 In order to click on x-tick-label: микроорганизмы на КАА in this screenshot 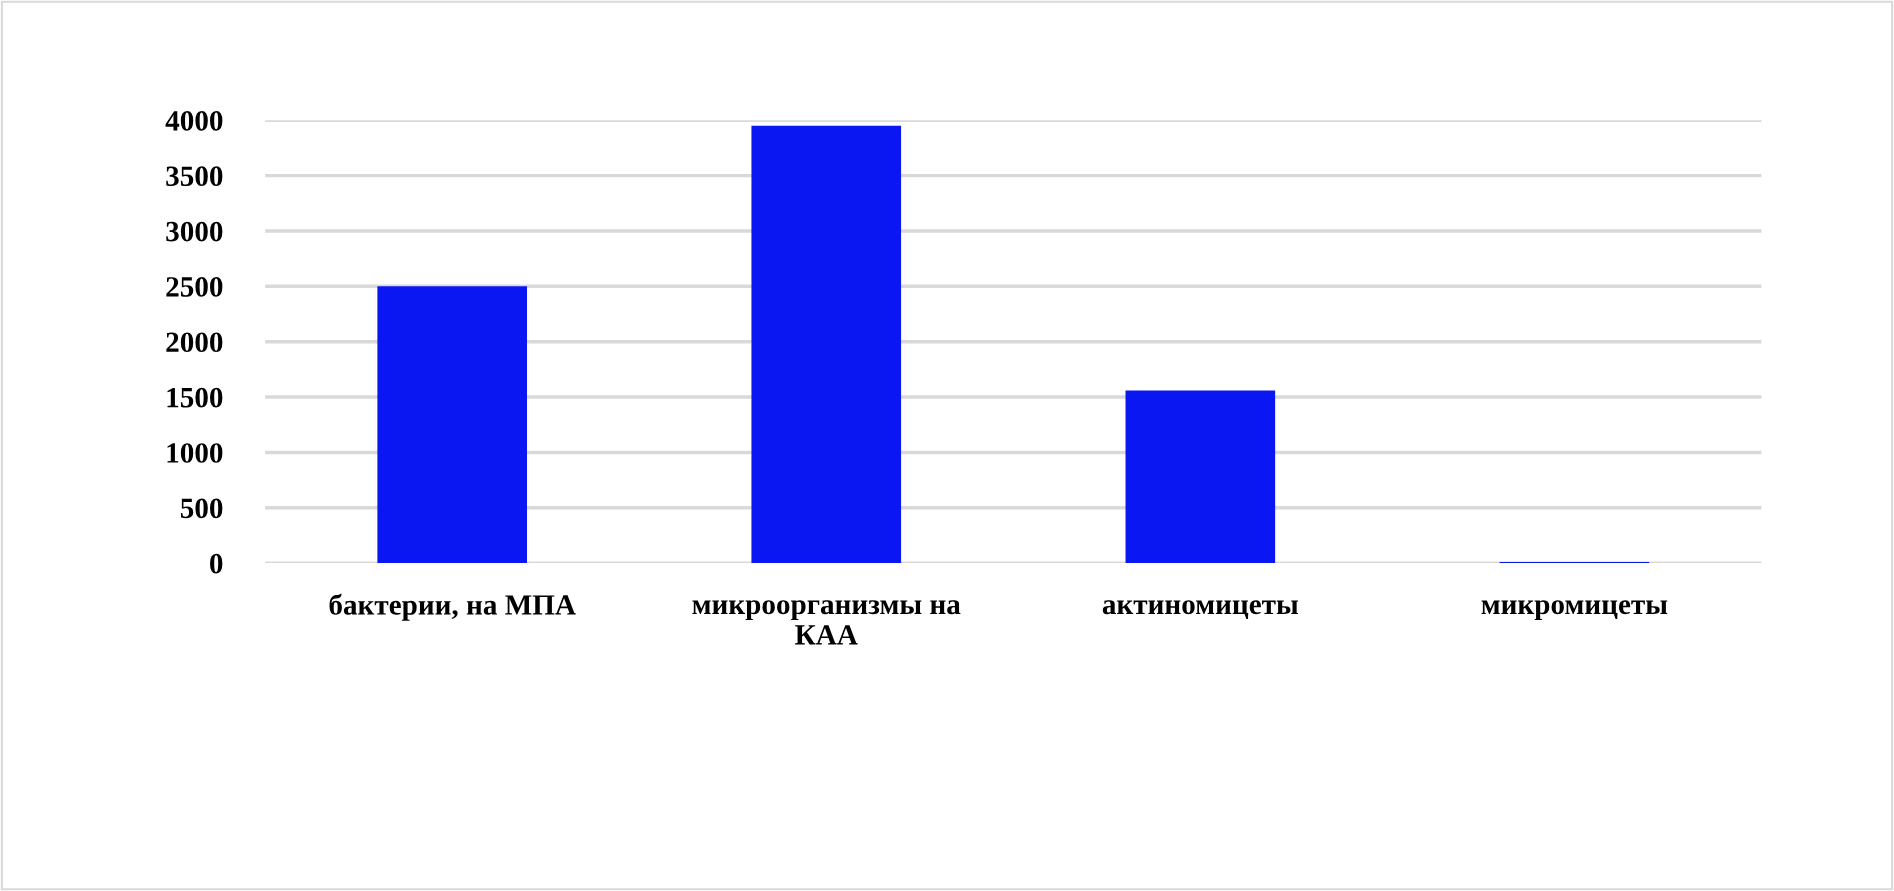, I will do `click(826, 622)`.